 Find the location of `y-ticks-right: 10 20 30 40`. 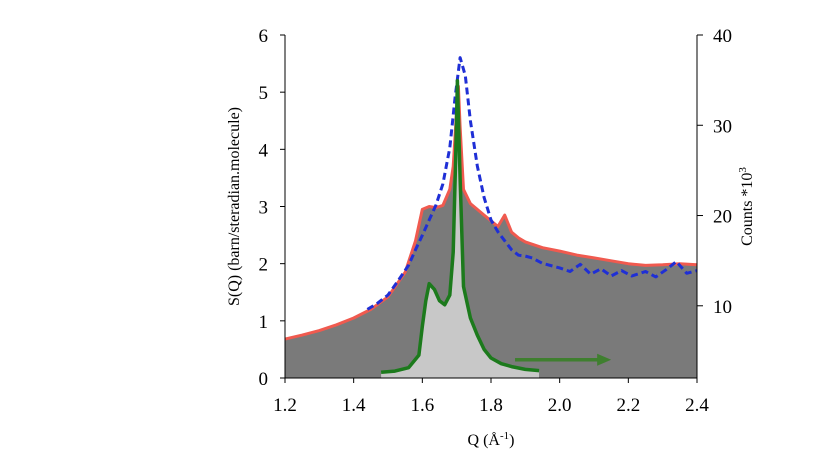

y-ticks-right: 10 20 30 40 is located at coordinates (714, 172).